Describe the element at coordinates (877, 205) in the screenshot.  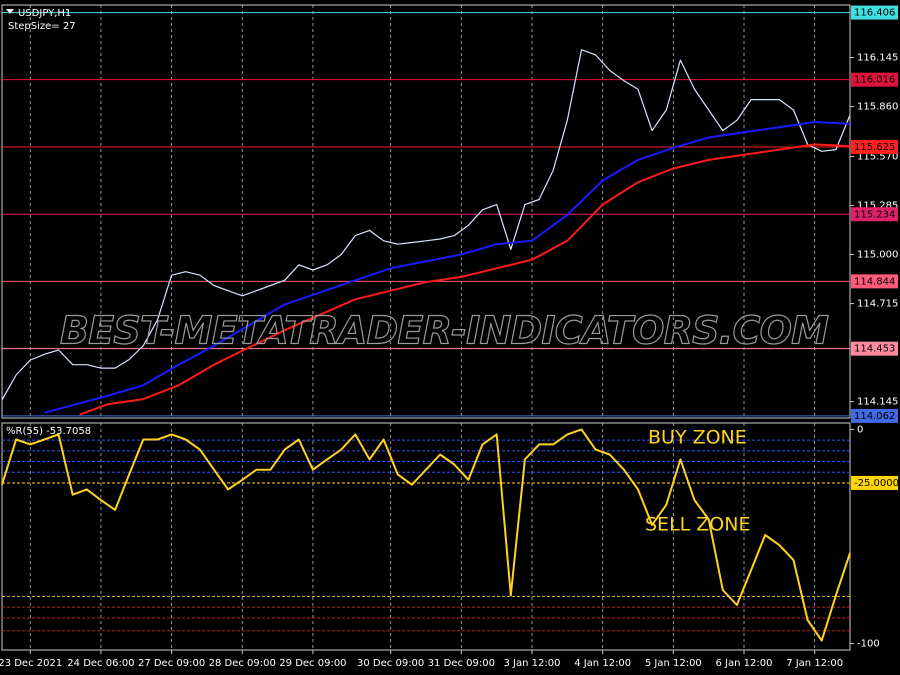
I see `y-tick-label: 115.285` at that location.